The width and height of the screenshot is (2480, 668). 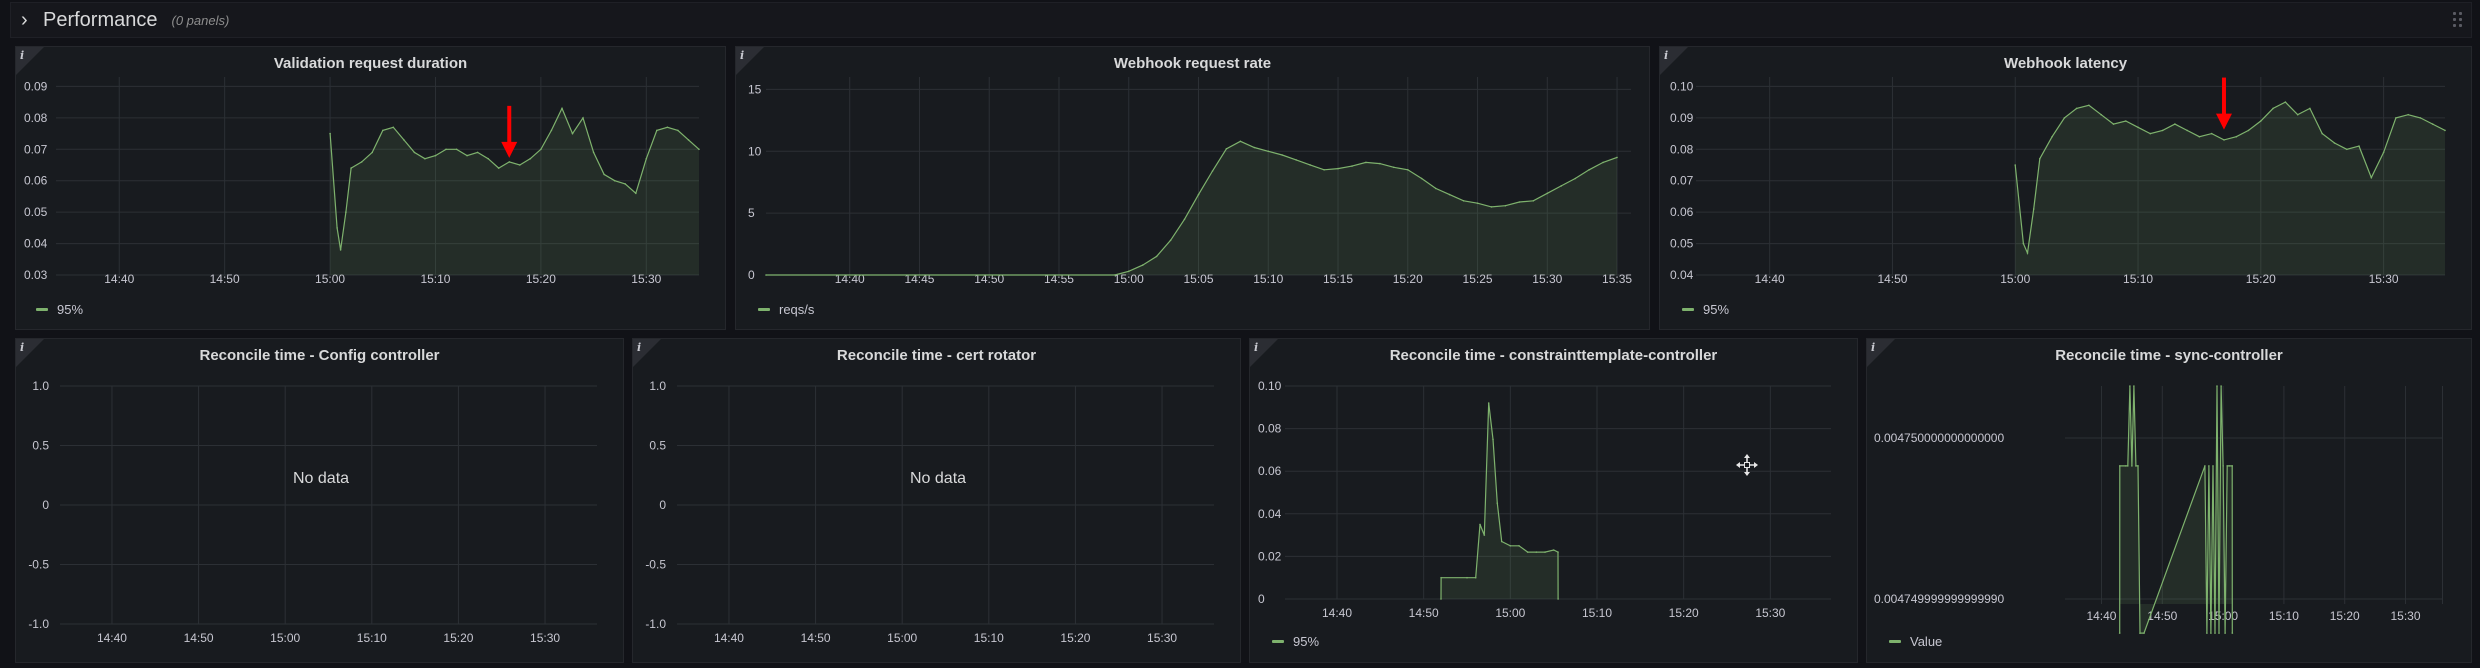 What do you see at coordinates (24, 19) in the screenshot?
I see `chevron-right-icon: ›` at bounding box center [24, 19].